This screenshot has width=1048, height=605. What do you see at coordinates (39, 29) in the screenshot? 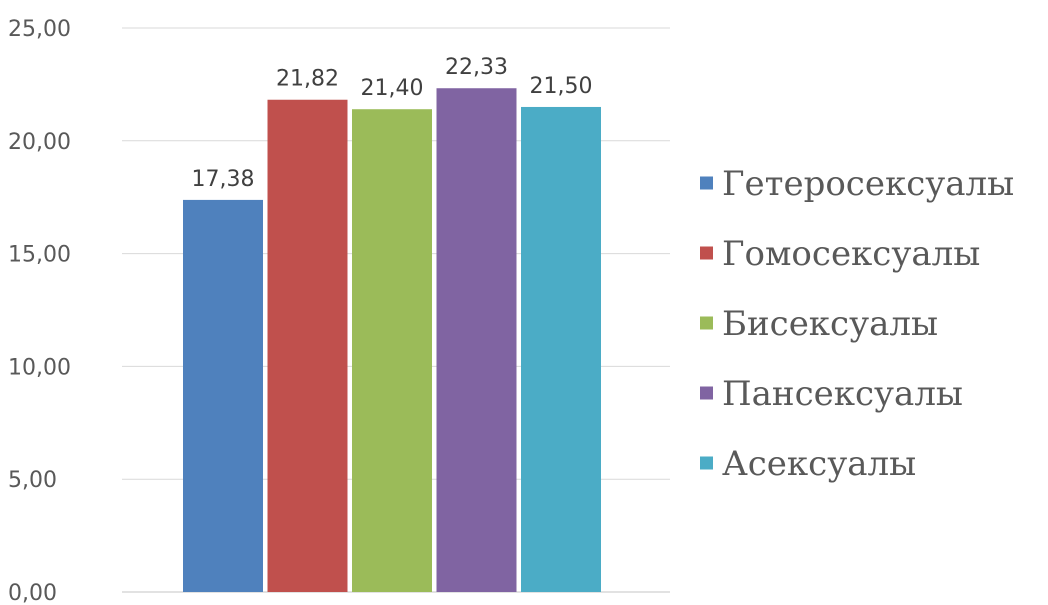
I see `y-tick-label: 25,00` at bounding box center [39, 29].